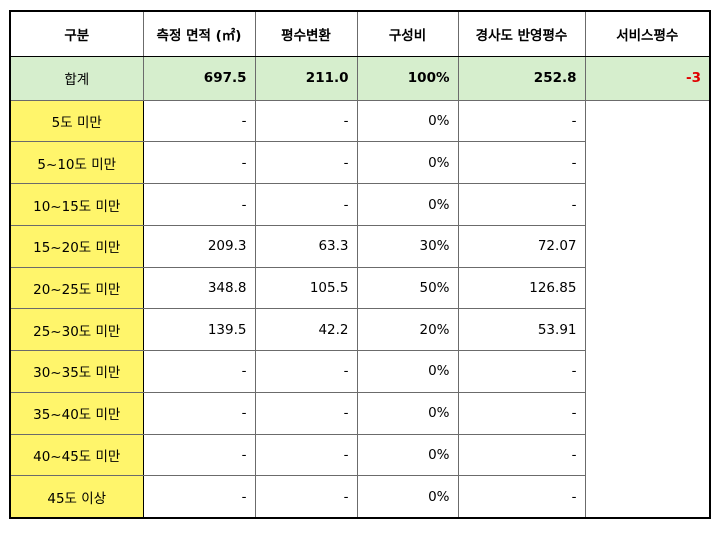  What do you see at coordinates (306, 330) in the screenshot?
I see `row-pyeong: 42.2` at bounding box center [306, 330].